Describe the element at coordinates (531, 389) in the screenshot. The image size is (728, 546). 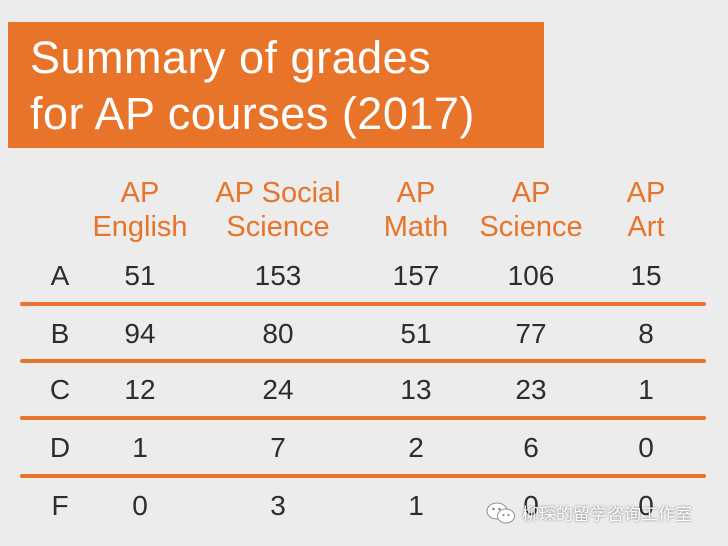
I see `table-cell: 23` at that location.